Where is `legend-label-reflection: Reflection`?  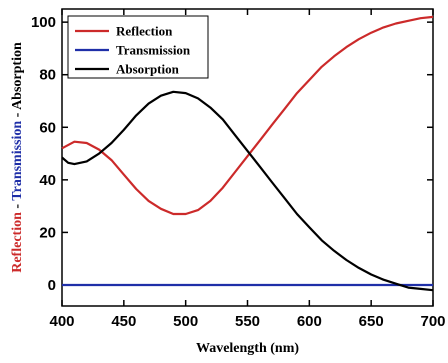
legend-label-reflection: Reflection is located at coordinates (144, 31).